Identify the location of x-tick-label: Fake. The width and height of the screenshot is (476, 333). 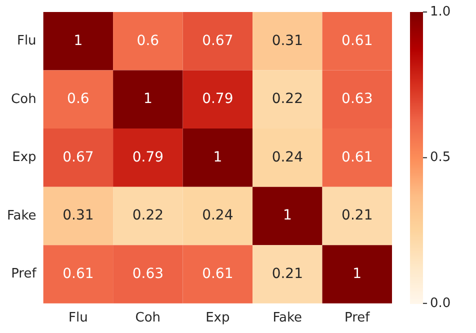
(287, 318).